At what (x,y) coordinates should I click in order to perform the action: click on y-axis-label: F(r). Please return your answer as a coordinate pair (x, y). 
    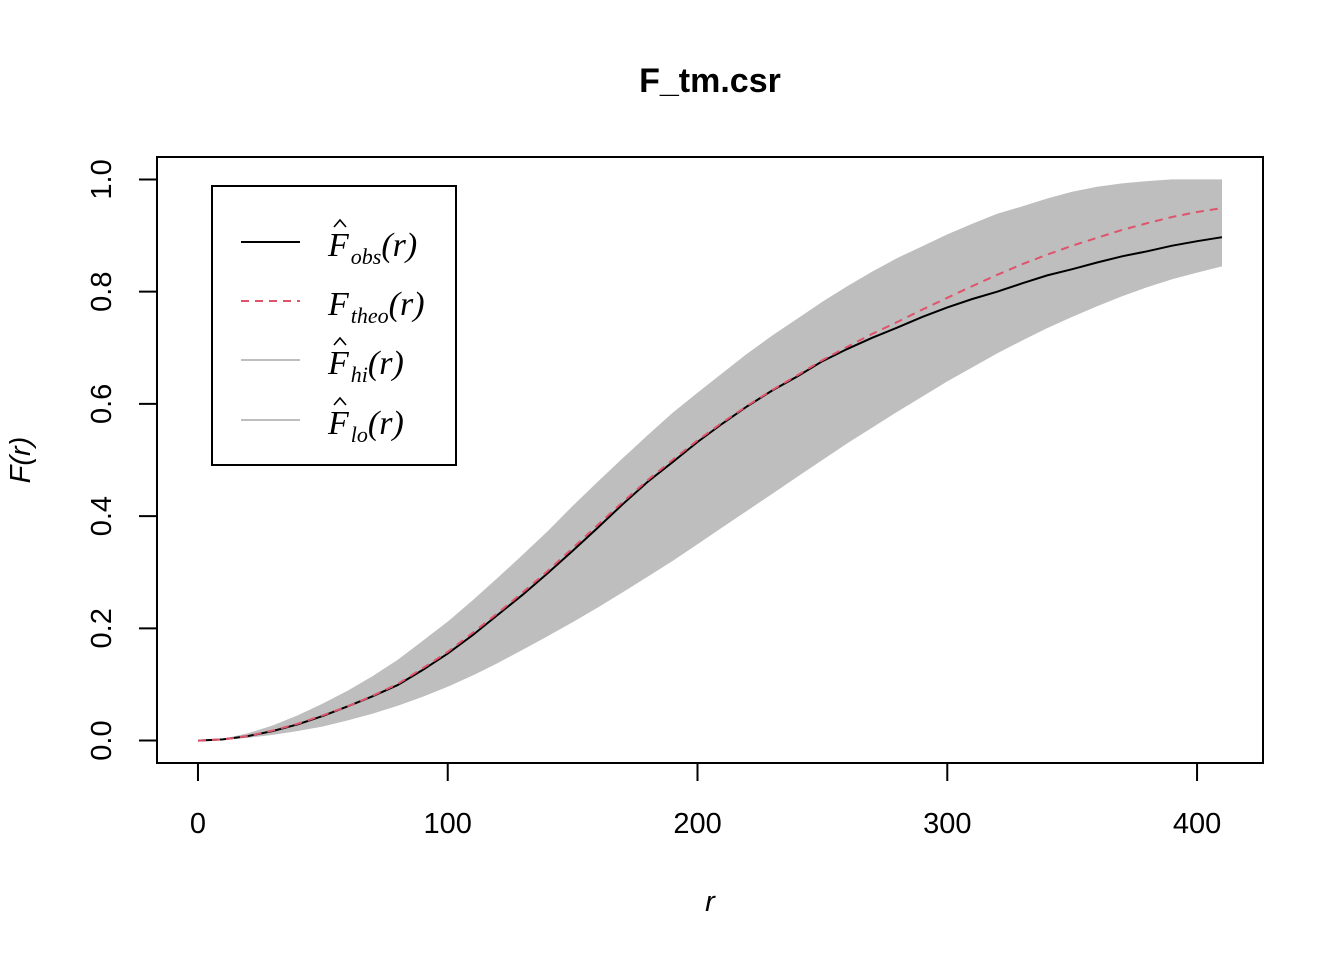
    Looking at the image, I should click on (21, 460).